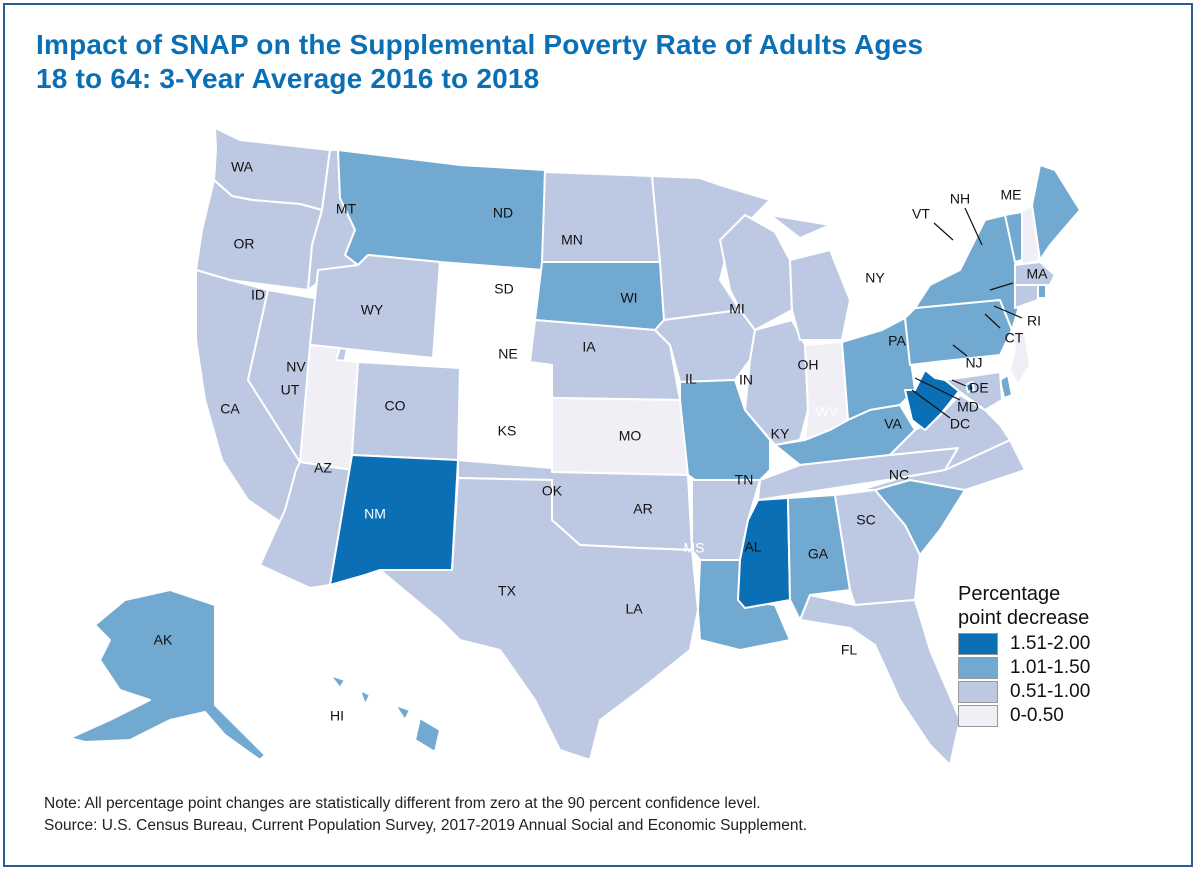  What do you see at coordinates (691, 379) in the screenshot?
I see `state-label-il: IL` at bounding box center [691, 379].